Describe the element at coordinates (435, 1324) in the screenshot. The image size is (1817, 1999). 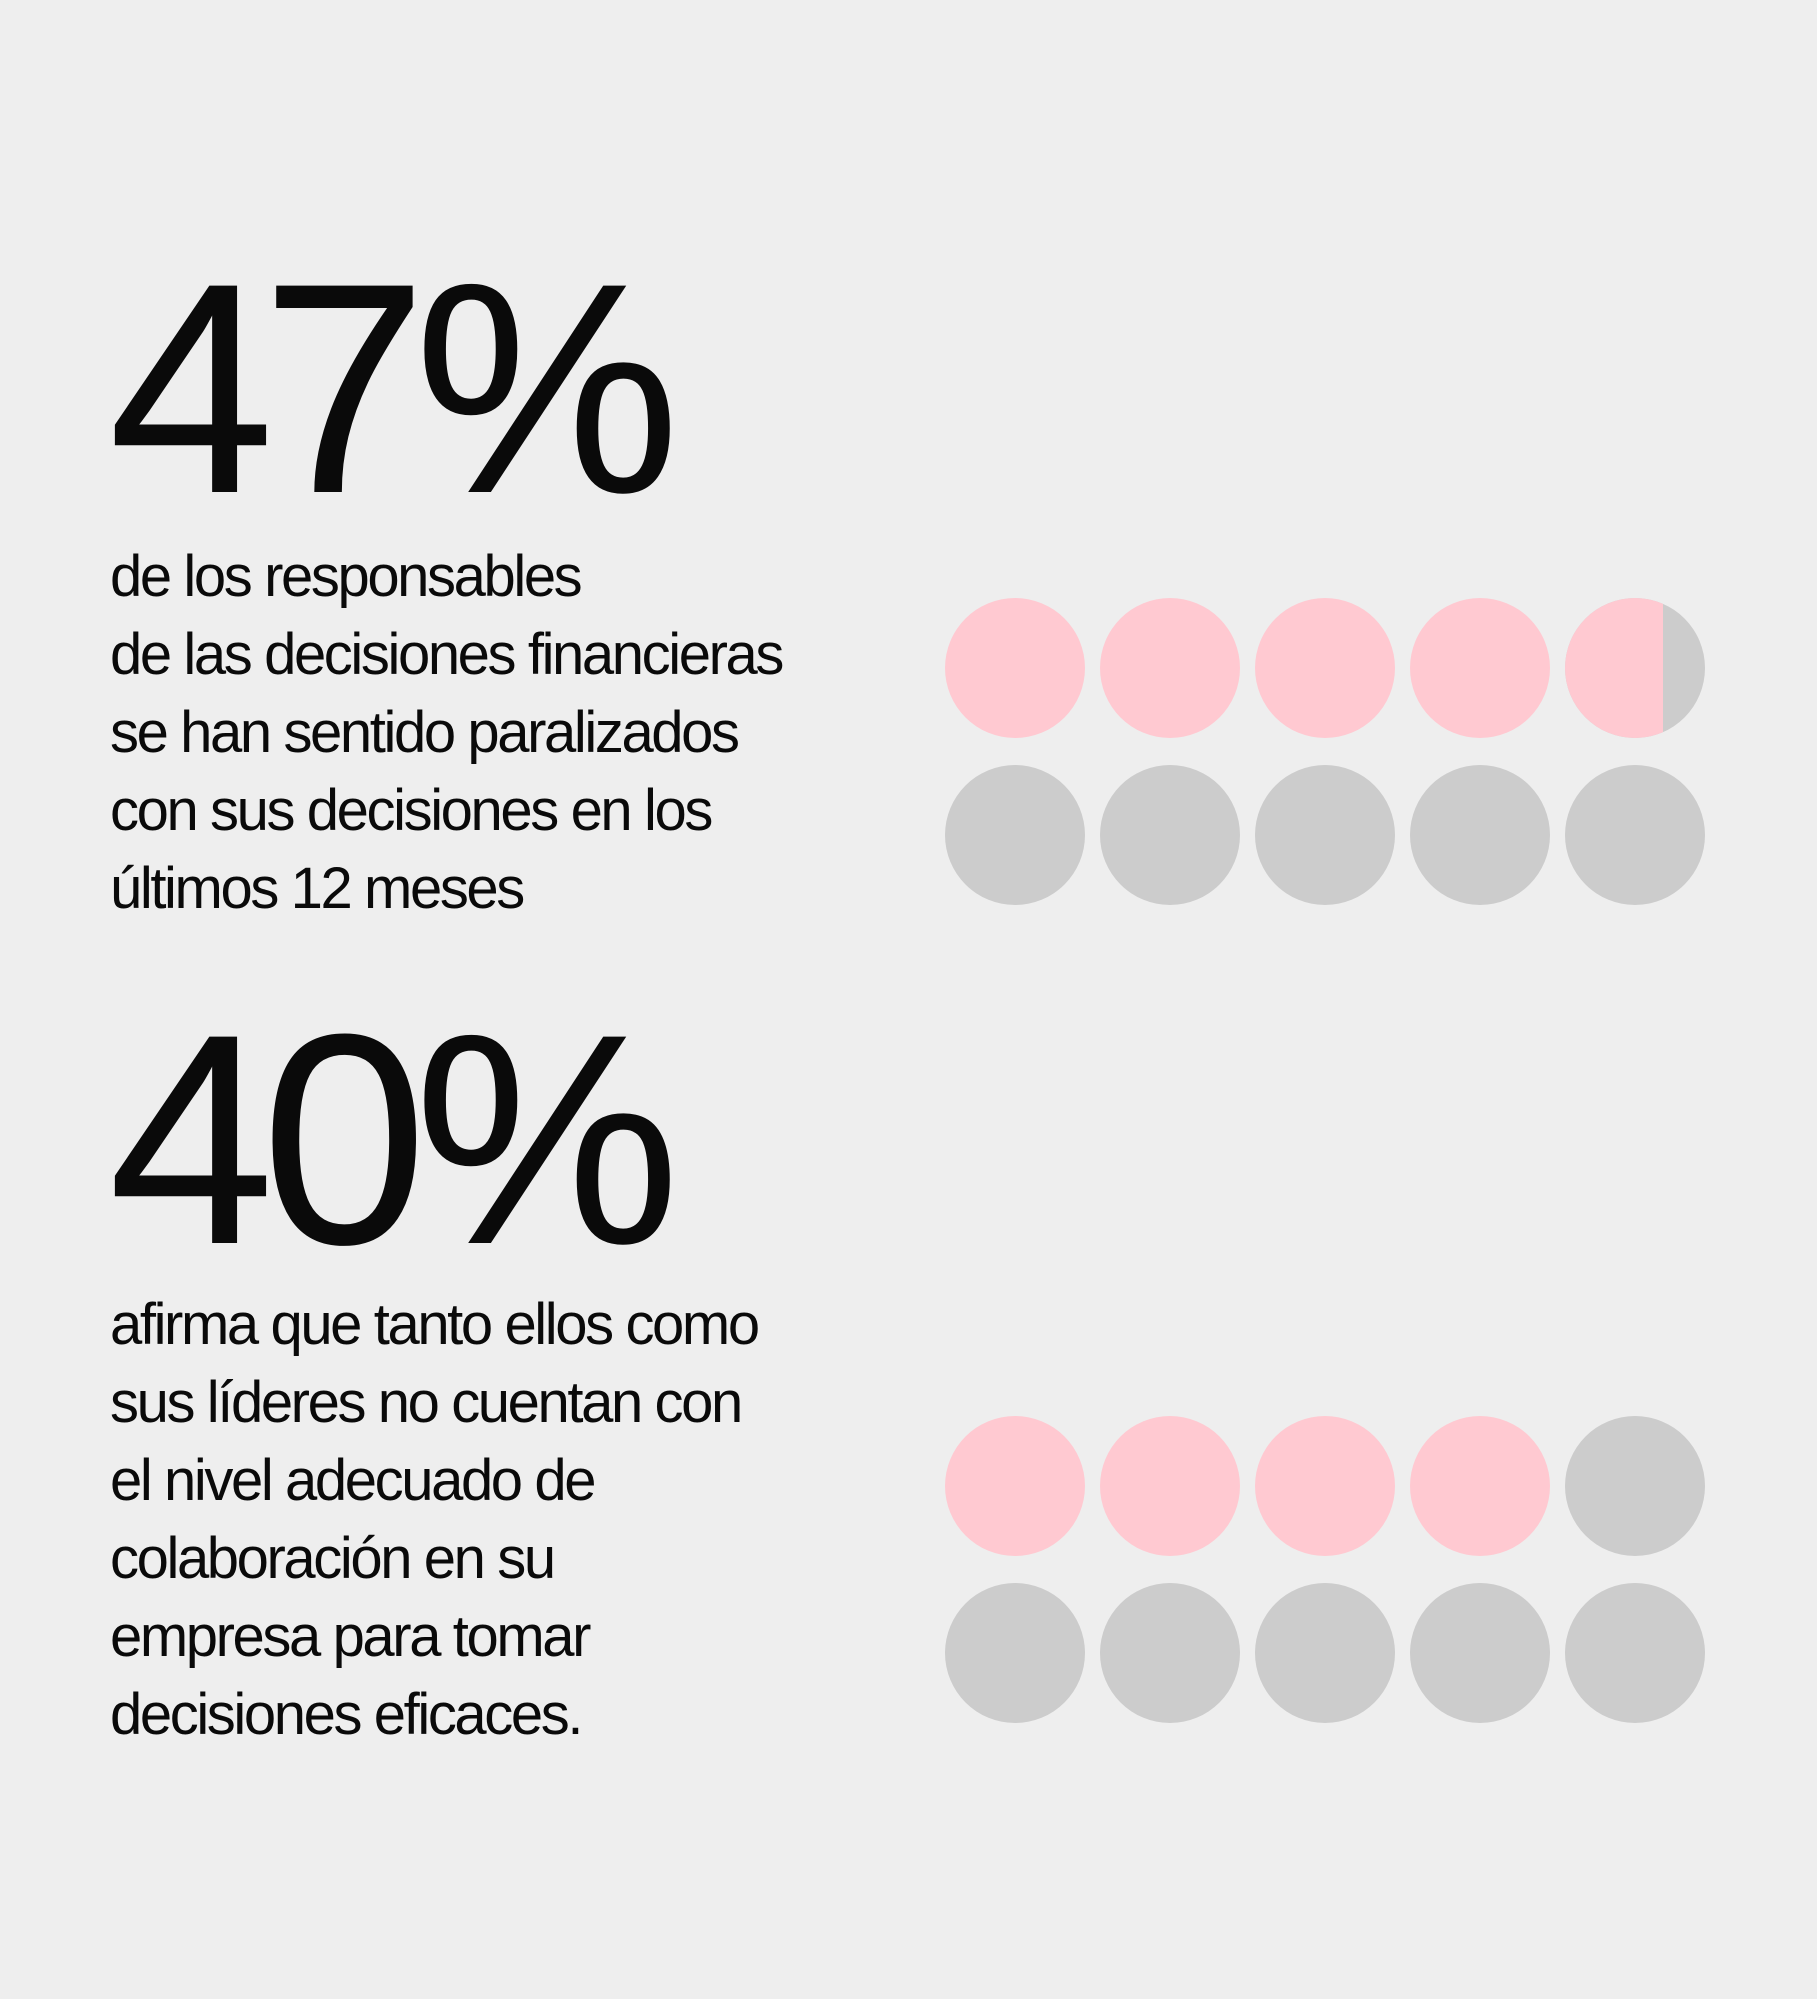
I see `stat-2-description-line: afirma que tanto ellos como` at that location.